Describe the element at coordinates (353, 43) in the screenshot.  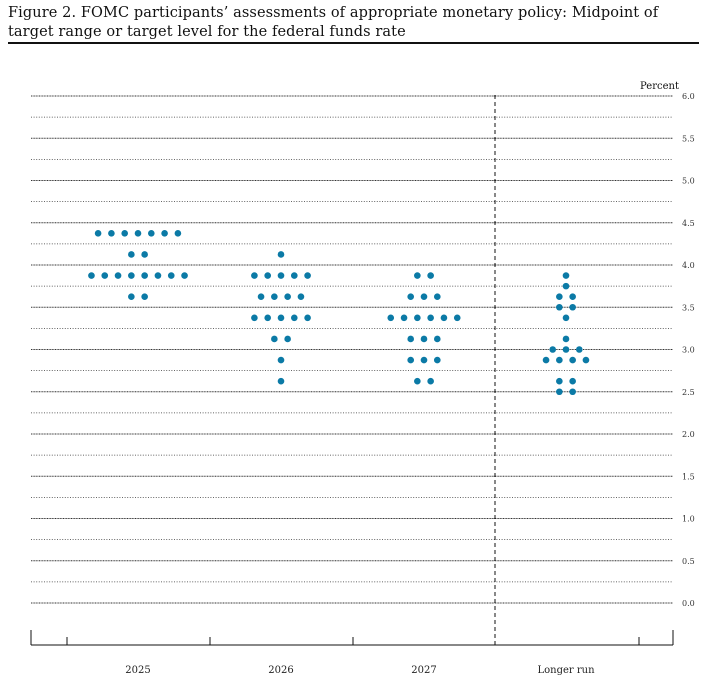
I see `title-rule` at that location.